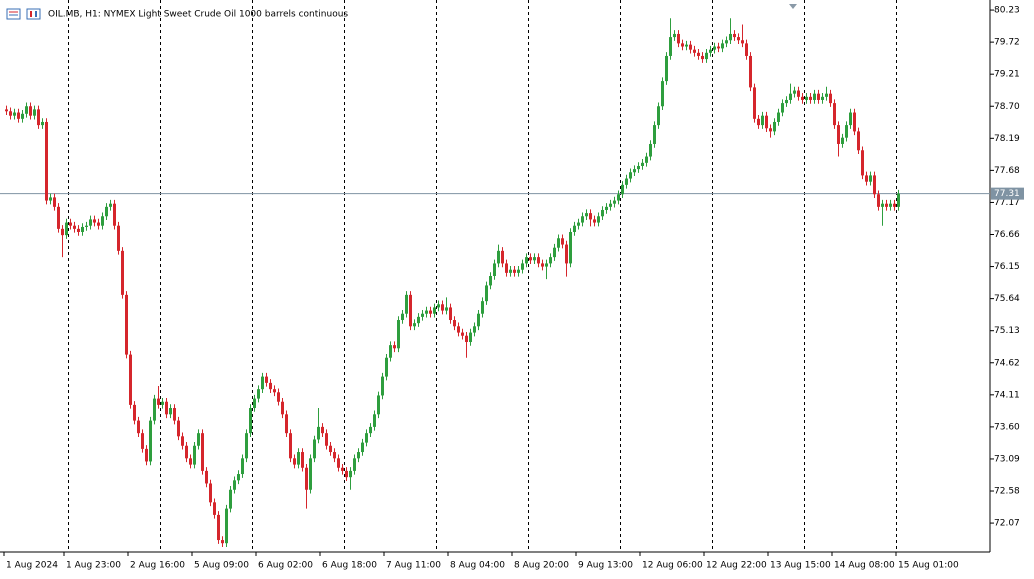 The width and height of the screenshot is (1034, 579). I want to click on y-tick-label: 78.19, so click(1007, 139).